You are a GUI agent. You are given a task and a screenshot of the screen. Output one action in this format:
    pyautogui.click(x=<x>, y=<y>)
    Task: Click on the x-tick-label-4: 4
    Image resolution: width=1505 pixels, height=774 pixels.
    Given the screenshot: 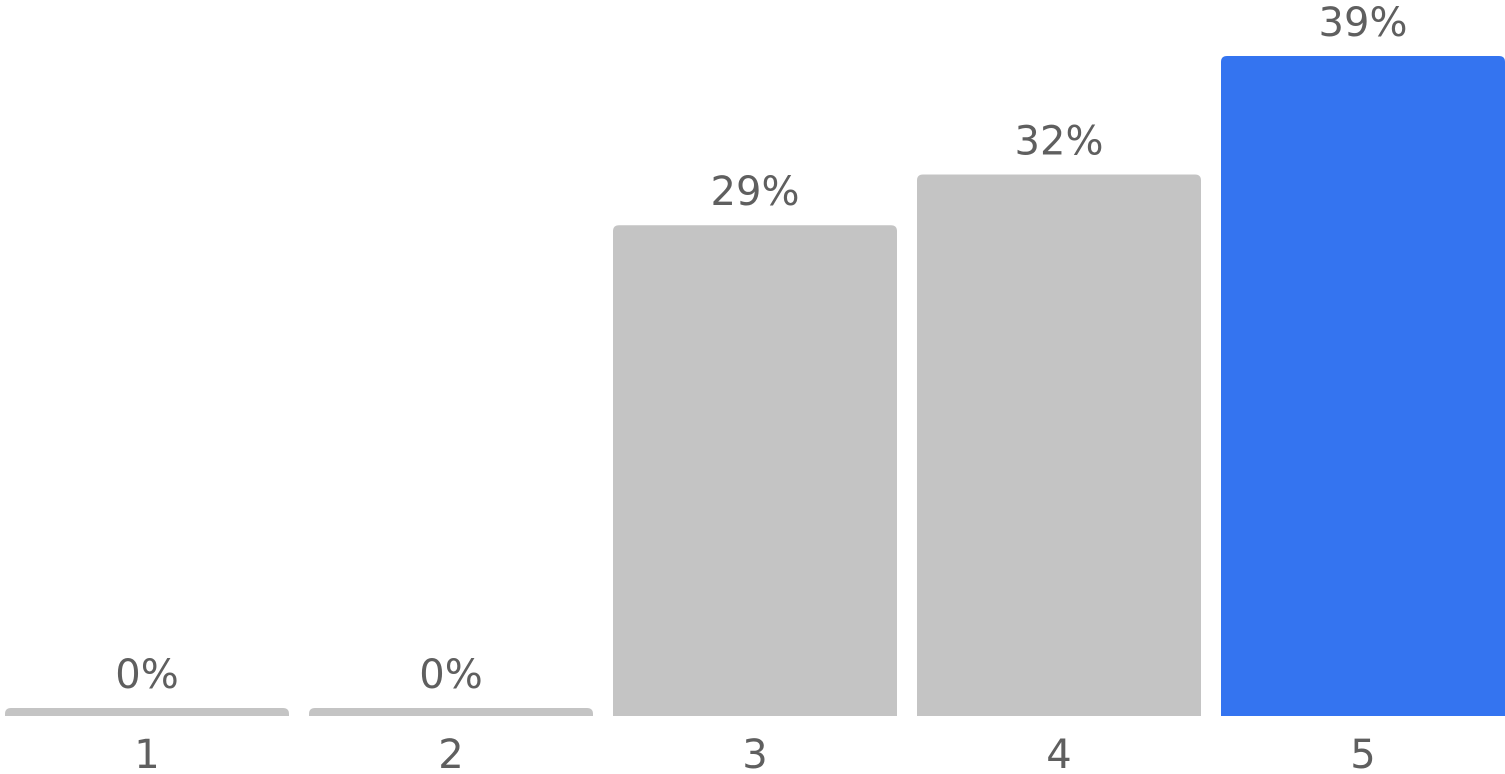 What is the action you would take?
    pyautogui.click(x=1058, y=753)
    